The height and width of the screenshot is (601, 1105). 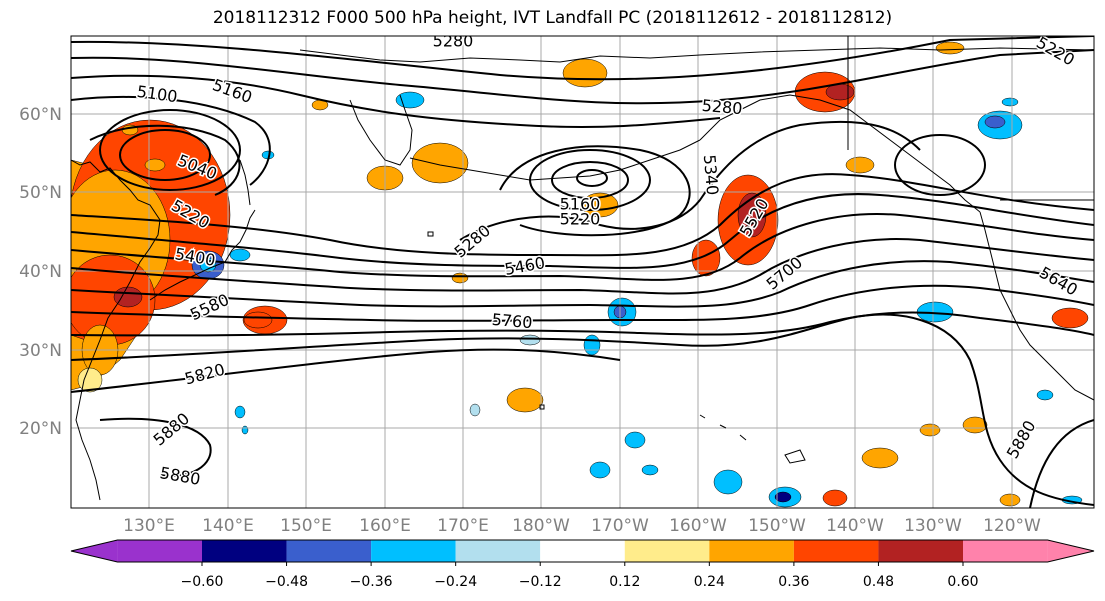 I want to click on colorbar-extend-low, so click(x=94, y=551).